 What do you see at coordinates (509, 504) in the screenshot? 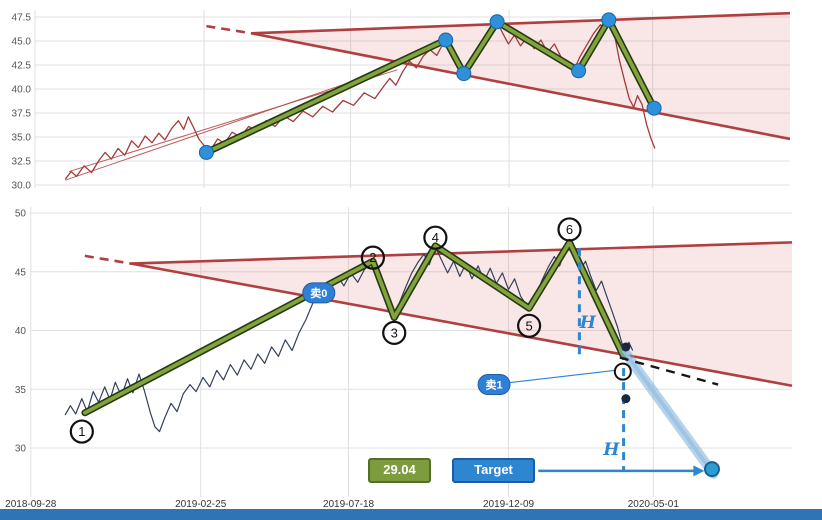
I see `x-axis-tick-label: 2019-12-09` at bounding box center [509, 504].